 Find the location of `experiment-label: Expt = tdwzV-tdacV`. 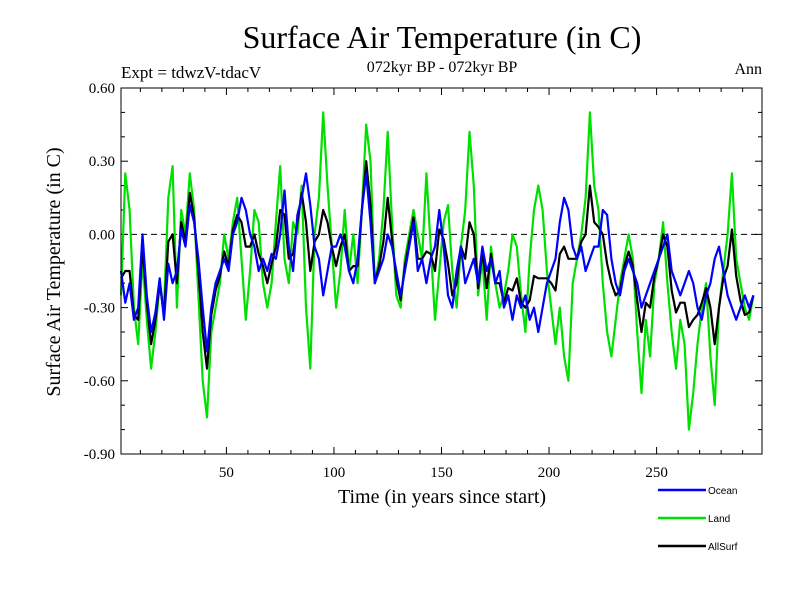

experiment-label: Expt = tdwzV-tdacV is located at coordinates (191, 72).